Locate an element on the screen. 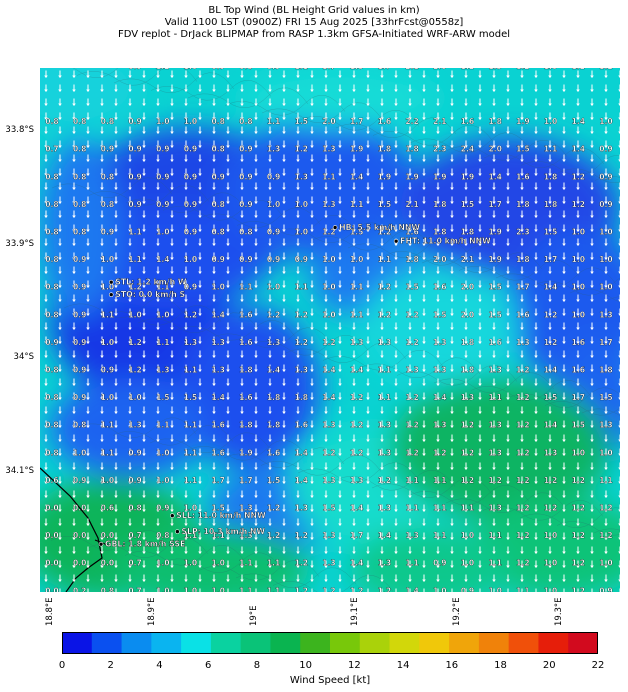 This screenshot has width=628, height=692. station-fht-marker is located at coordinates (396, 241).